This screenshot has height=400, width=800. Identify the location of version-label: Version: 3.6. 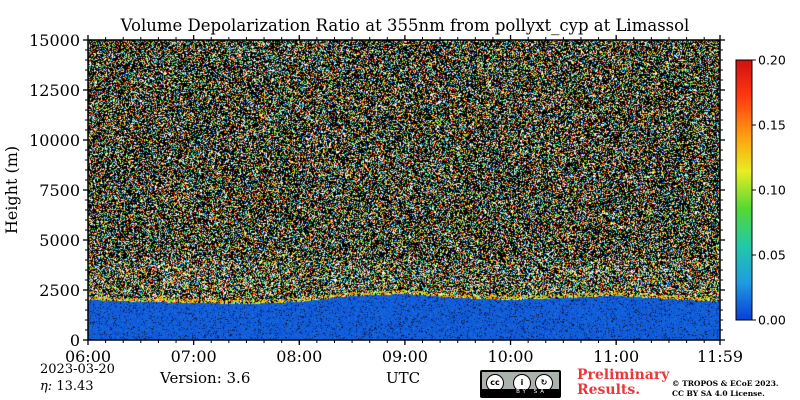
(205, 378).